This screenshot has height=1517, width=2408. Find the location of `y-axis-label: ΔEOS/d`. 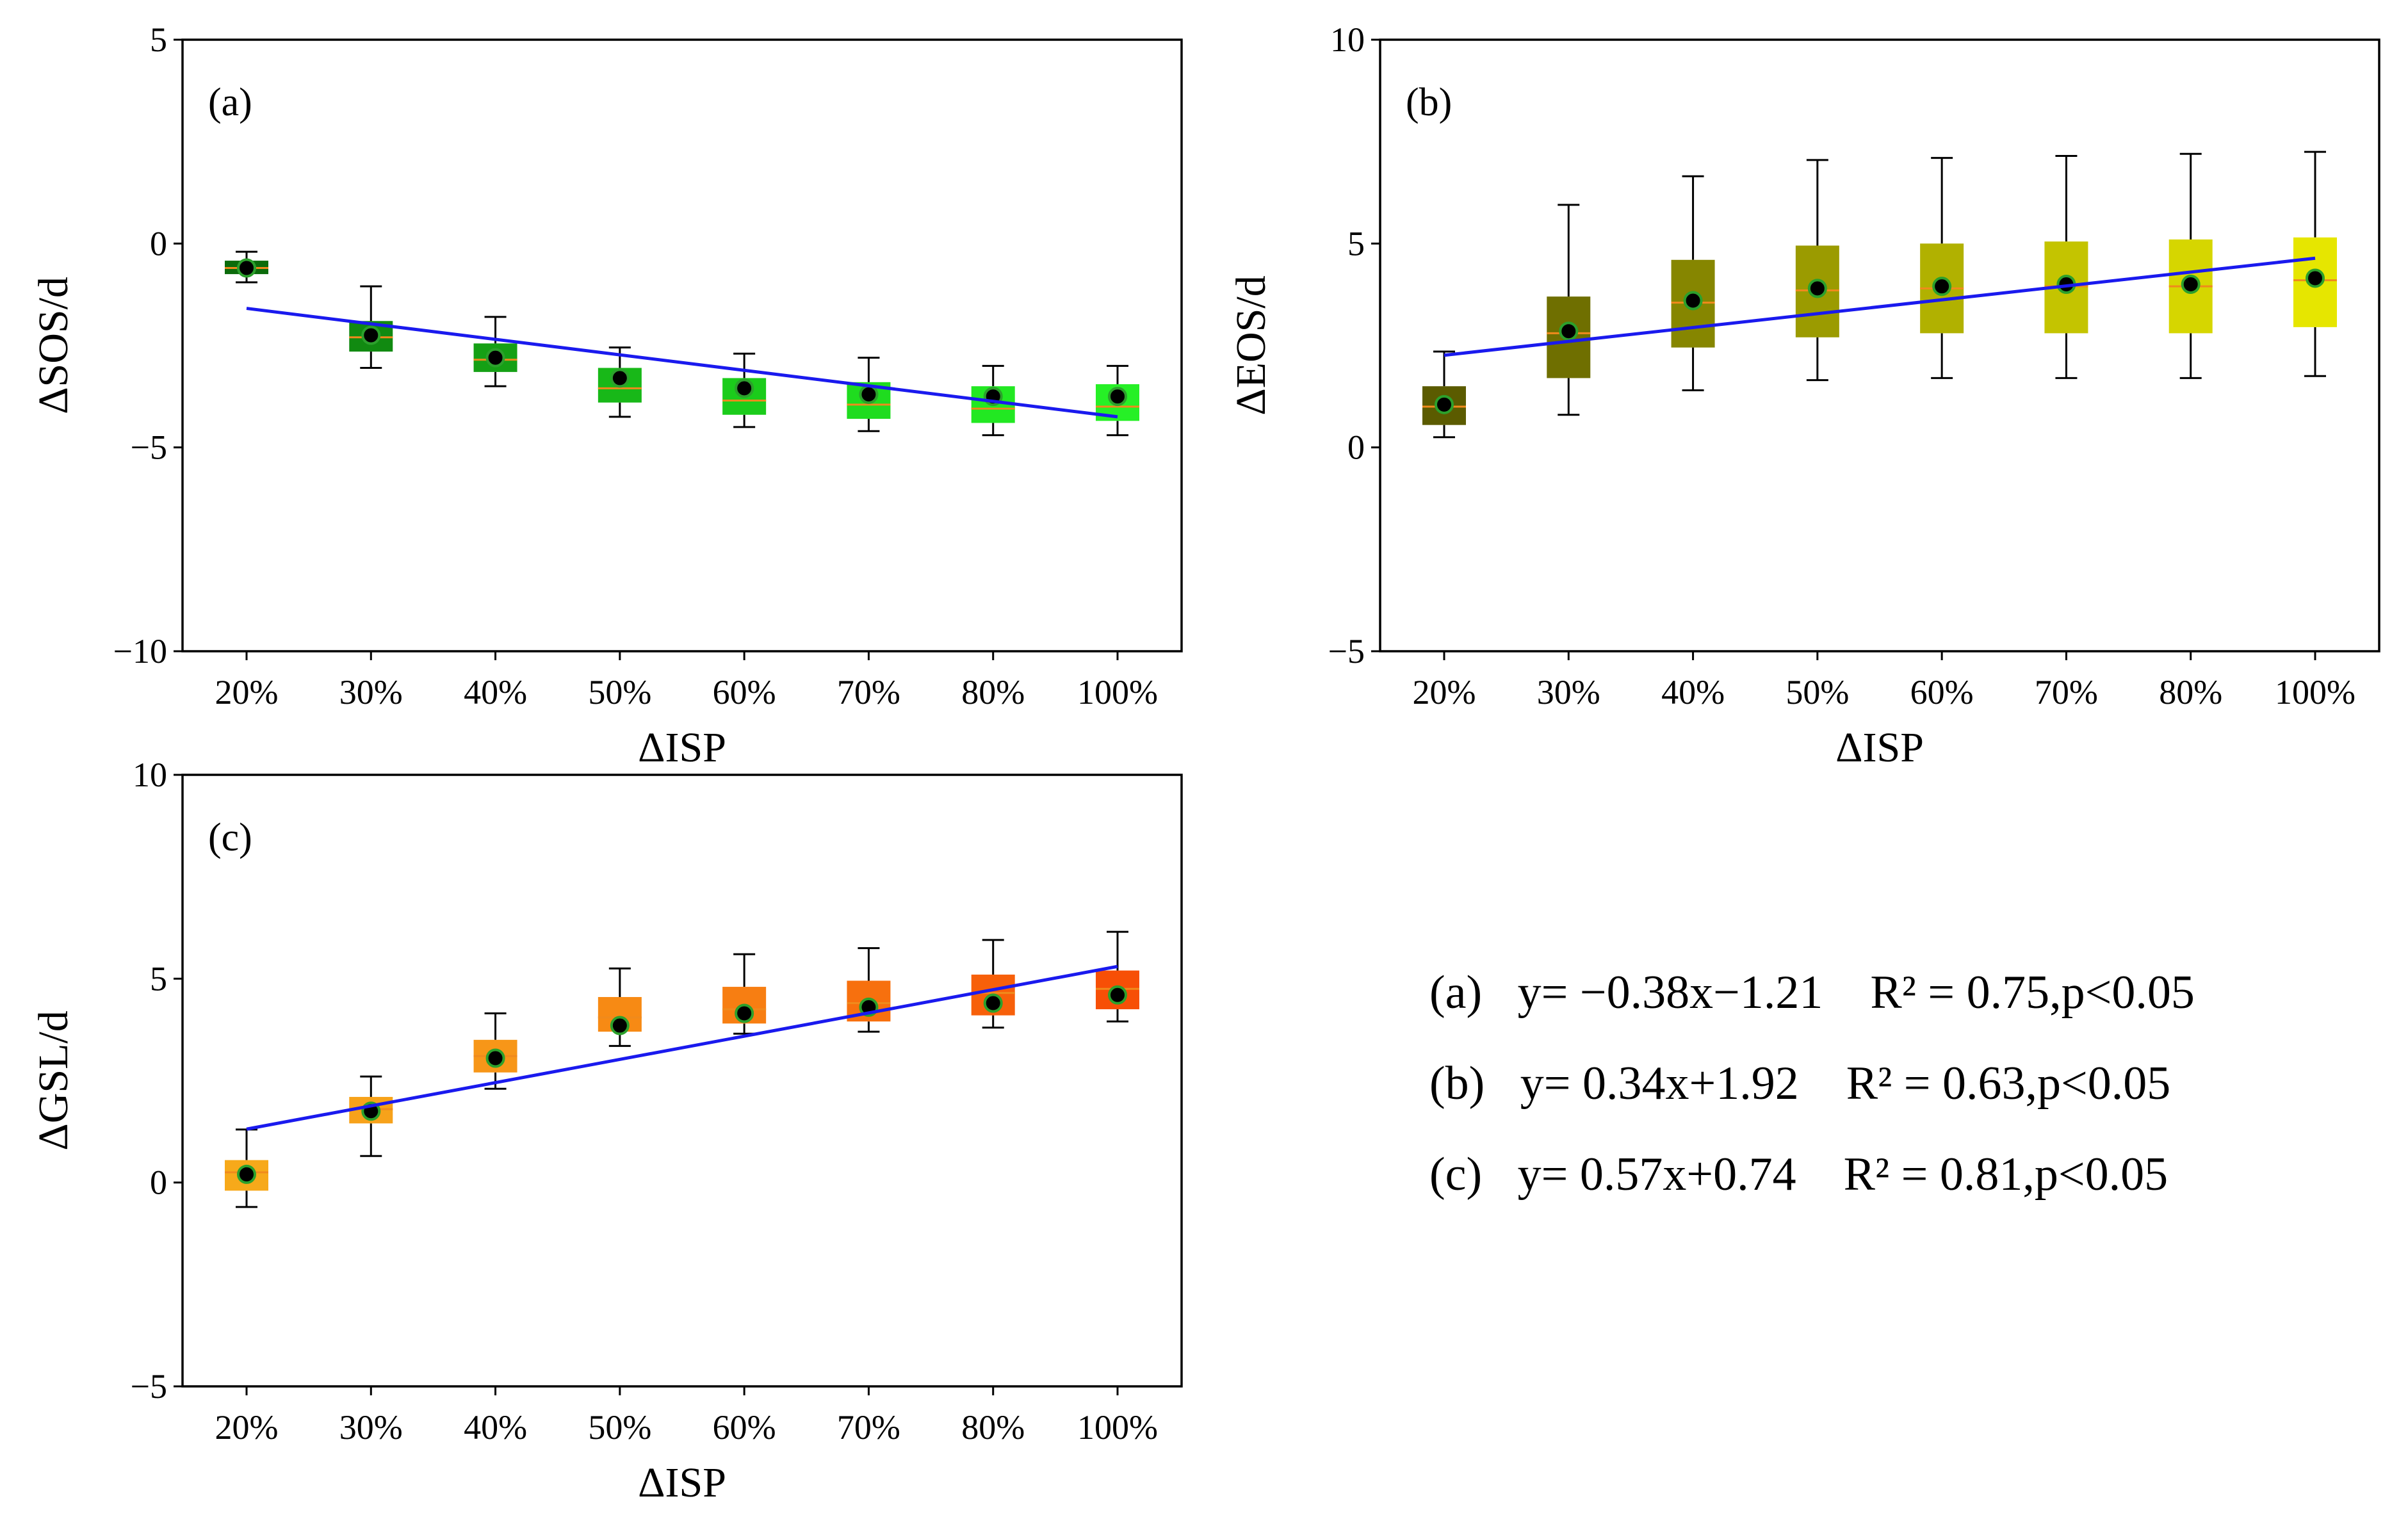

y-axis-label: ΔEOS/d is located at coordinates (1251, 345).